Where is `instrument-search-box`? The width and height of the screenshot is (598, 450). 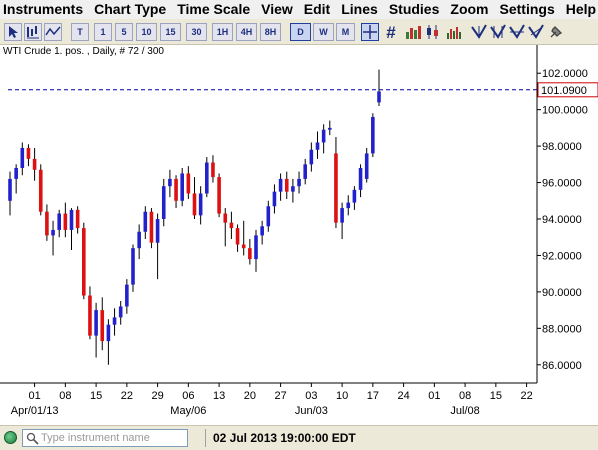
instrument-search-box is located at coordinates (105, 438).